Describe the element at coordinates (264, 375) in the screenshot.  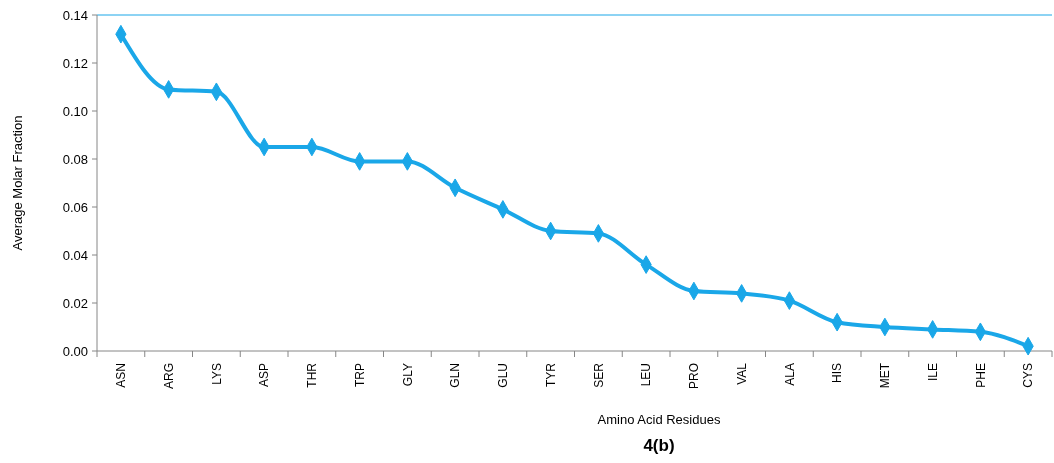
I see `x-tick-label: ASP` at that location.